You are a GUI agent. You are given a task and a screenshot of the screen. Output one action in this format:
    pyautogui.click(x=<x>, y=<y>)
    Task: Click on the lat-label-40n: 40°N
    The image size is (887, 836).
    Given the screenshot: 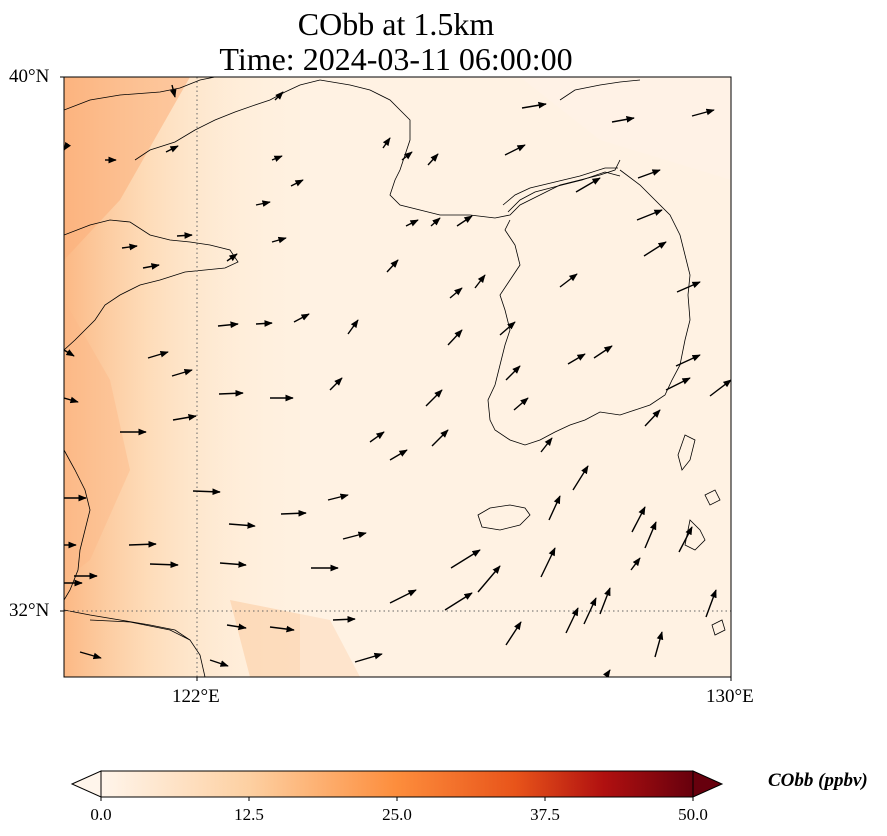 What is the action you would take?
    pyautogui.click(x=29, y=76)
    